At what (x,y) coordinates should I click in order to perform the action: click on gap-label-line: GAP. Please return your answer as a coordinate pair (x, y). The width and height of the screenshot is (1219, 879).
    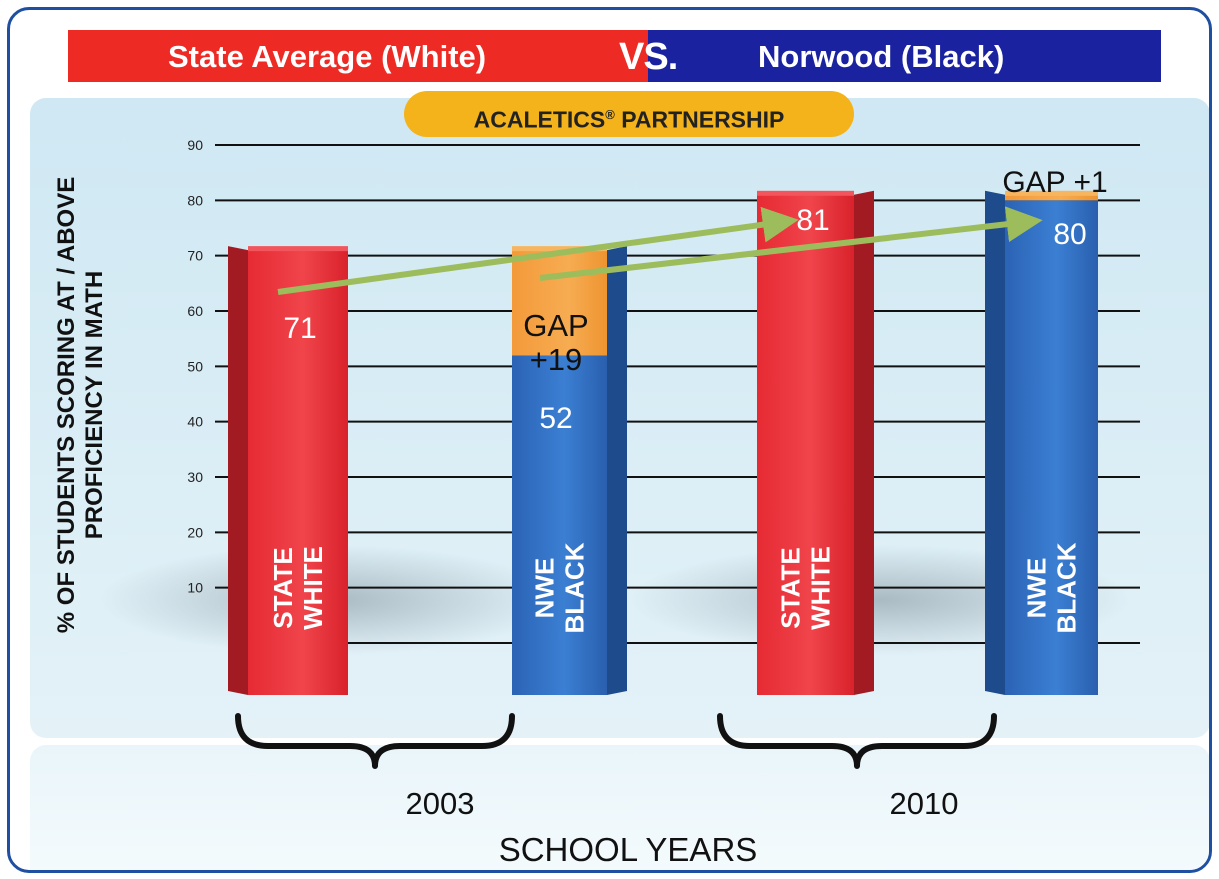
    Looking at the image, I should click on (555, 325).